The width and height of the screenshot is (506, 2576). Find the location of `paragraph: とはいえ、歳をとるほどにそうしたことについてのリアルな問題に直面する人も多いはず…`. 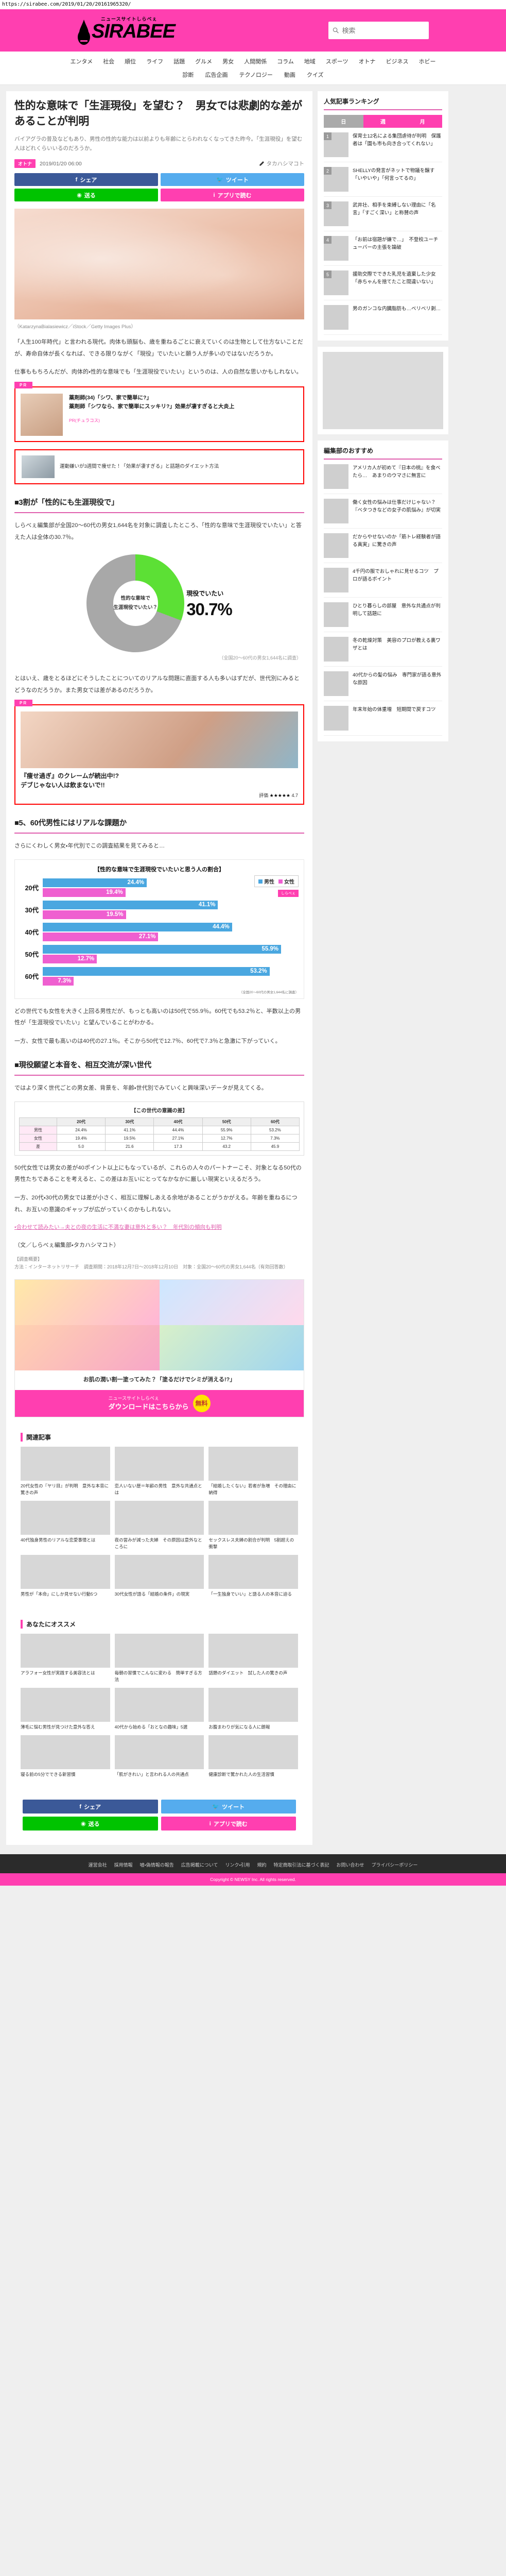

paragraph: とはいえ、歳をとるほどにそうしたことについてのリアルな問題に直面する人も多いはず… is located at coordinates (157, 684).